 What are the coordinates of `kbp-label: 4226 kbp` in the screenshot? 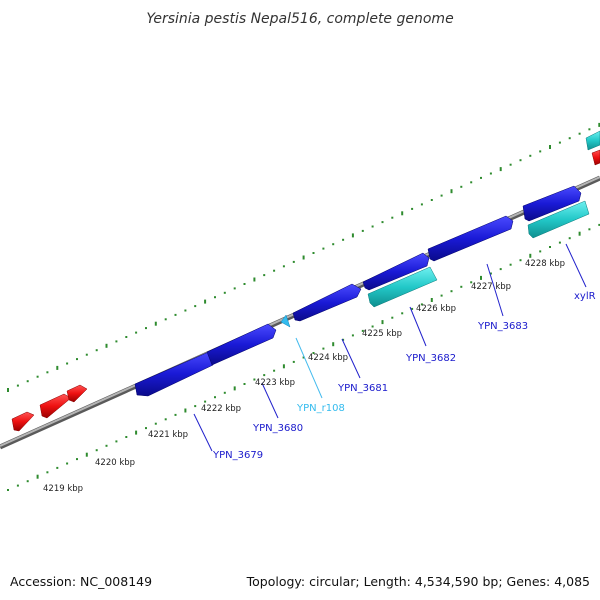 It's located at (436, 309).